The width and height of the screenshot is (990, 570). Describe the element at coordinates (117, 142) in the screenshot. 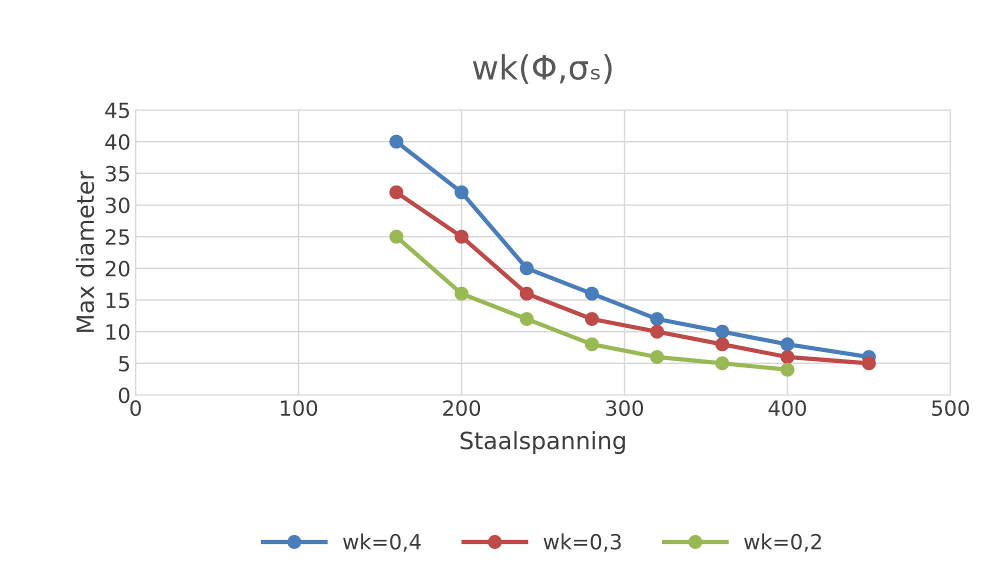

I see `y-tick-label: 40` at that location.